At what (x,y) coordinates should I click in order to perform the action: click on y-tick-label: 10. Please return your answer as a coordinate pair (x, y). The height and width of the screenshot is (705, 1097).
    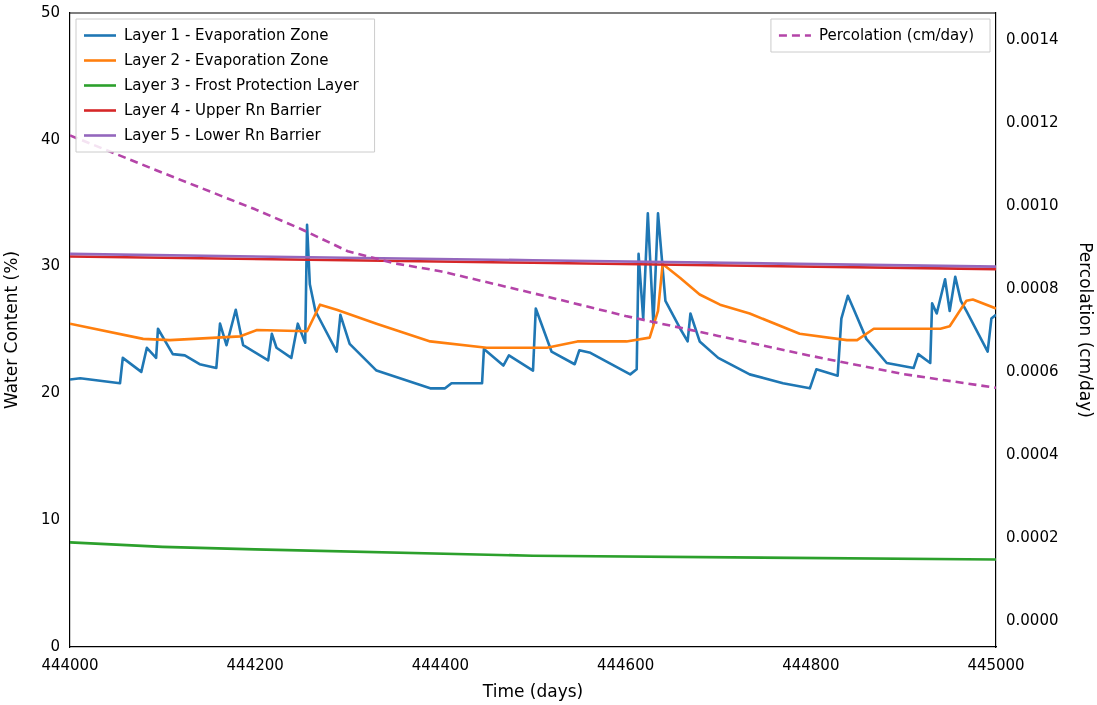
    Looking at the image, I should click on (50, 519).